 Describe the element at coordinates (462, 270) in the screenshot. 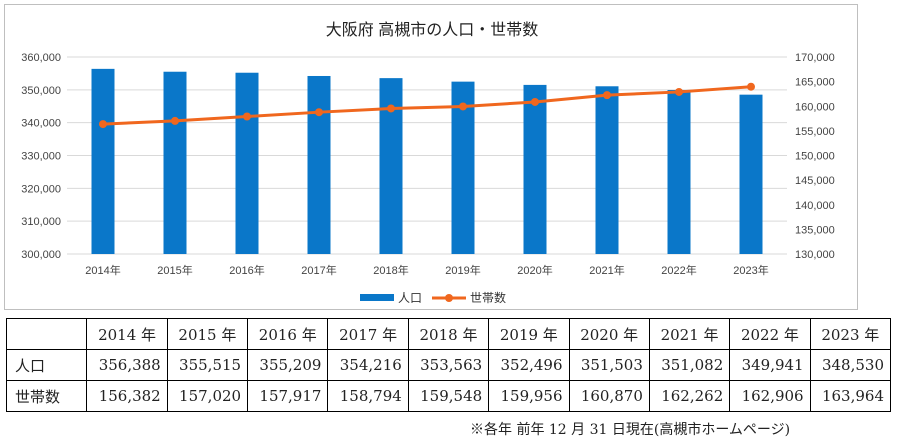

I see `x-tick-label: 2019年` at that location.